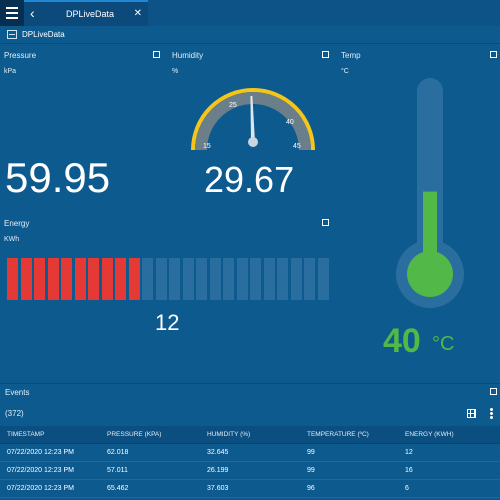  What do you see at coordinates (167, 322) in the screenshot?
I see `energy-value: 12` at bounding box center [167, 322].